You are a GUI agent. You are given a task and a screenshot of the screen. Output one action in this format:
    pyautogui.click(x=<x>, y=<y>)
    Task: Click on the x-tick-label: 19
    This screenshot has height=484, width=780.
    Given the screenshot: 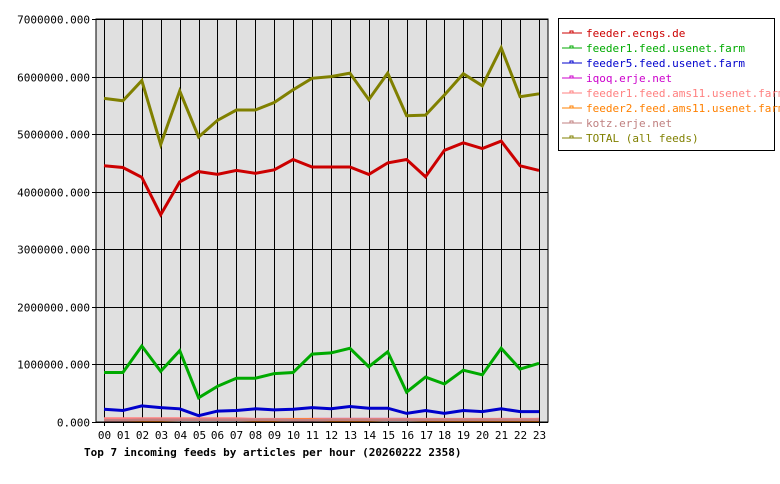 What is the action you would take?
    pyautogui.click(x=463, y=435)
    